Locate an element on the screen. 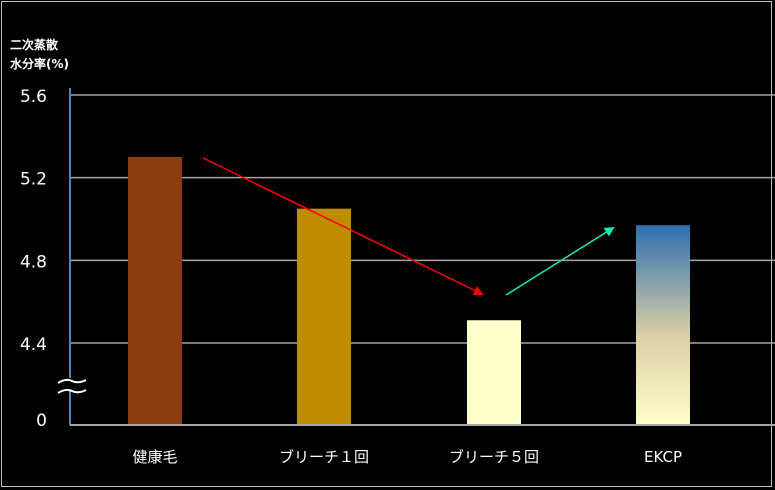 The height and width of the screenshot is (490, 775). arrow-decrease is located at coordinates (343, 226).